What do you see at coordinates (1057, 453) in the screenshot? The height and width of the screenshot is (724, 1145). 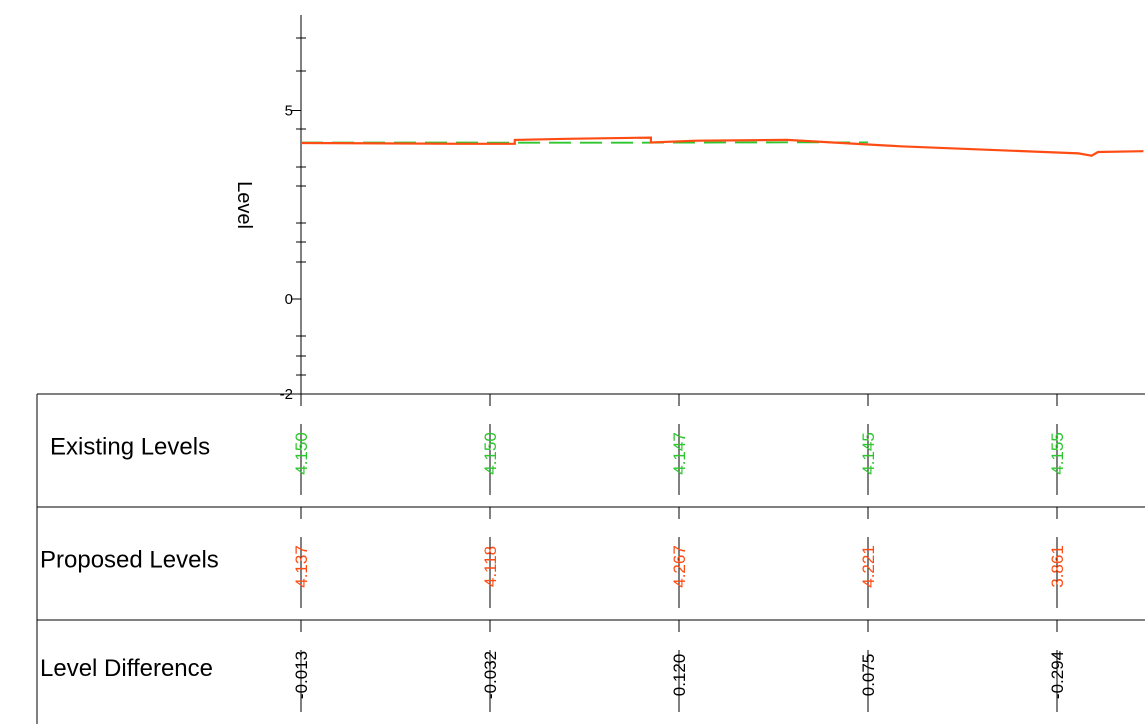 I see `table-value: 4.155` at bounding box center [1057, 453].